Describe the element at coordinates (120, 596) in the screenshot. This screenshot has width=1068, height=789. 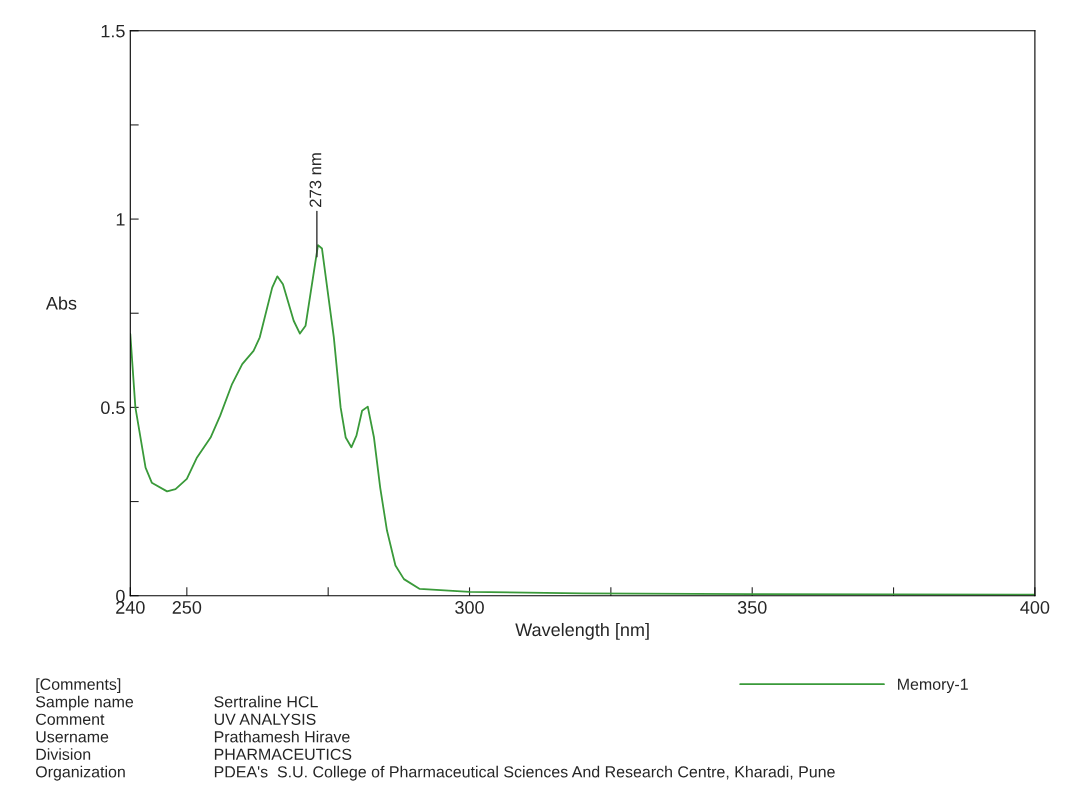
I see `y-tick-label: 0` at that location.